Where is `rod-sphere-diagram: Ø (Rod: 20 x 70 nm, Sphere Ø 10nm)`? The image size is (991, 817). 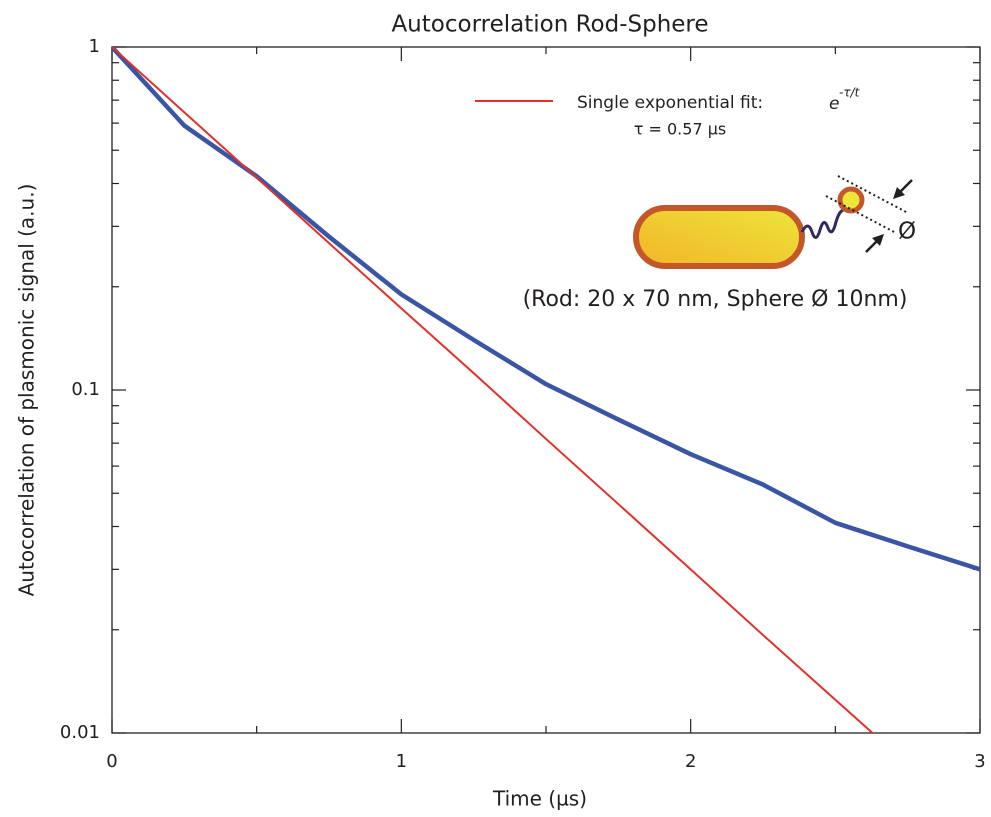 rod-sphere-diagram: Ø (Rod: 20 x 70 nm, Sphere Ø 10nm) is located at coordinates (719, 243).